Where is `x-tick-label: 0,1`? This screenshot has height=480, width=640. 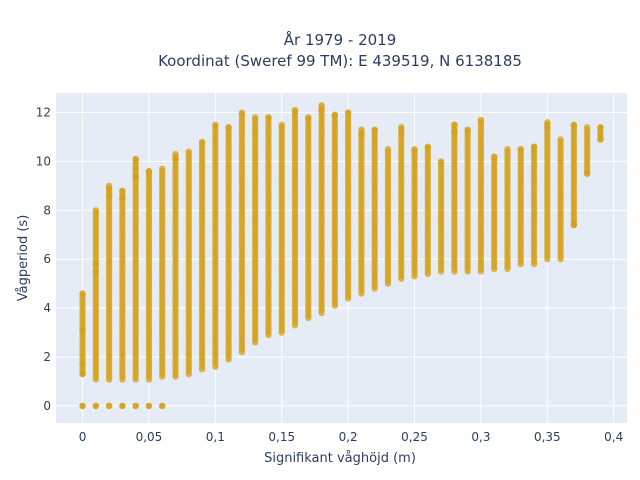 x-tick-label: 0,1 is located at coordinates (215, 437).